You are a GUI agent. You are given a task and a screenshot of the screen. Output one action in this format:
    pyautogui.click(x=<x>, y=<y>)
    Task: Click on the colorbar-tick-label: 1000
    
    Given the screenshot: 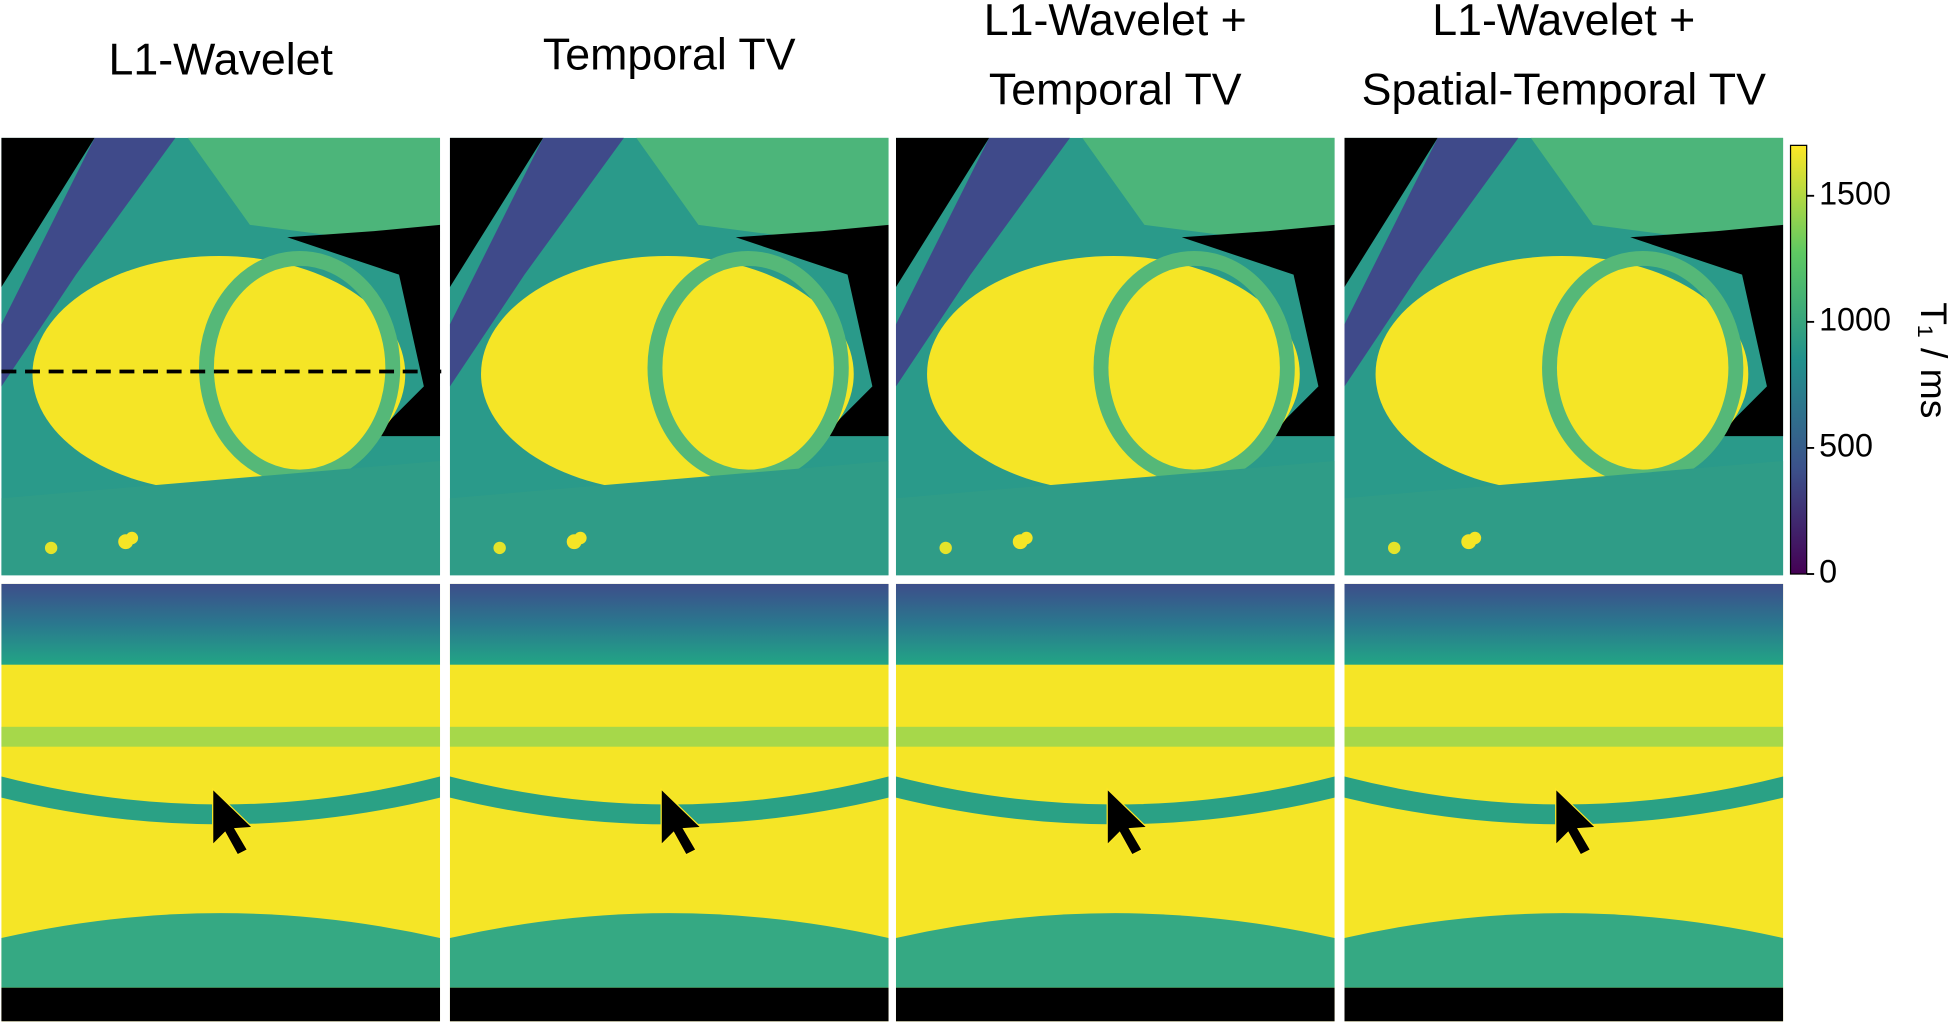 What is the action you would take?
    pyautogui.click(x=1855, y=319)
    